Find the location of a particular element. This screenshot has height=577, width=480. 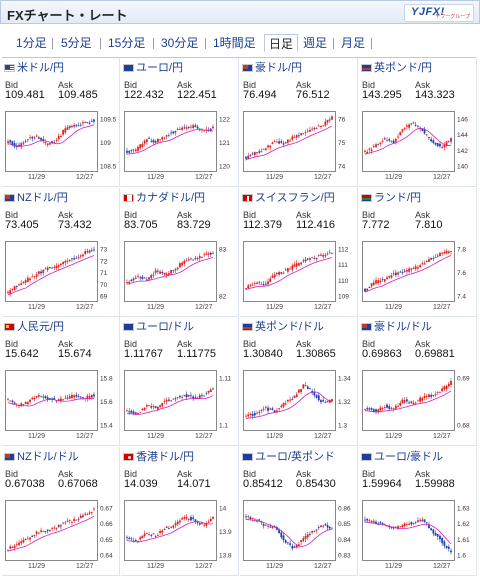

pair-link: 香港ドル/円 is located at coordinates (165, 456).